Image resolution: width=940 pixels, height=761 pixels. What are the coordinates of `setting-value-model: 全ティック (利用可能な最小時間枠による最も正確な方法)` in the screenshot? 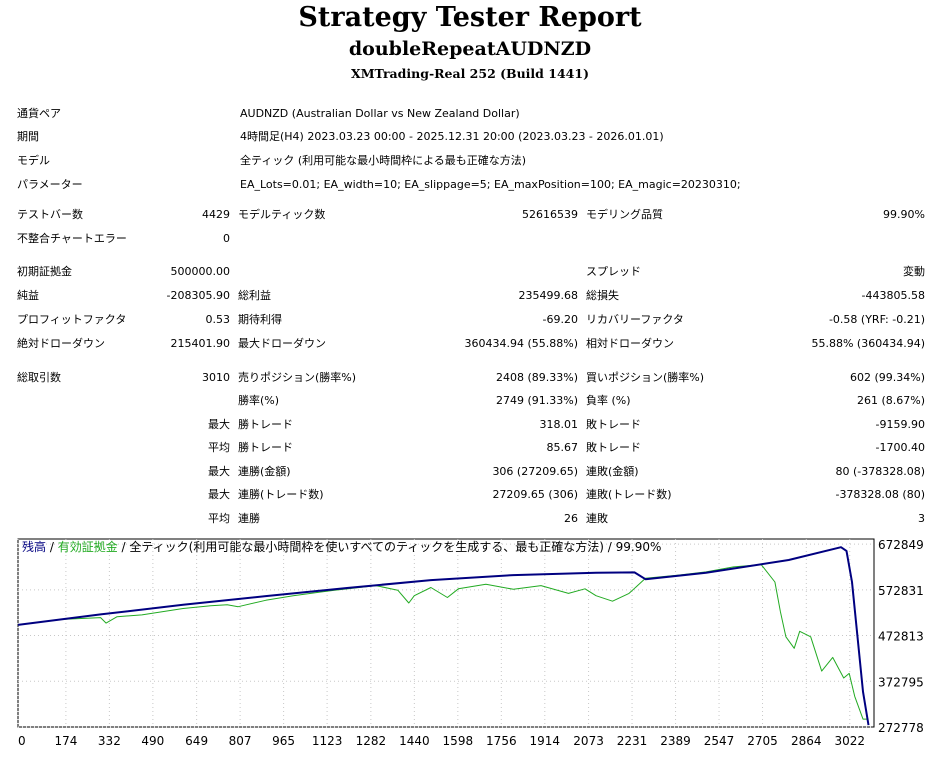 It's located at (383, 160).